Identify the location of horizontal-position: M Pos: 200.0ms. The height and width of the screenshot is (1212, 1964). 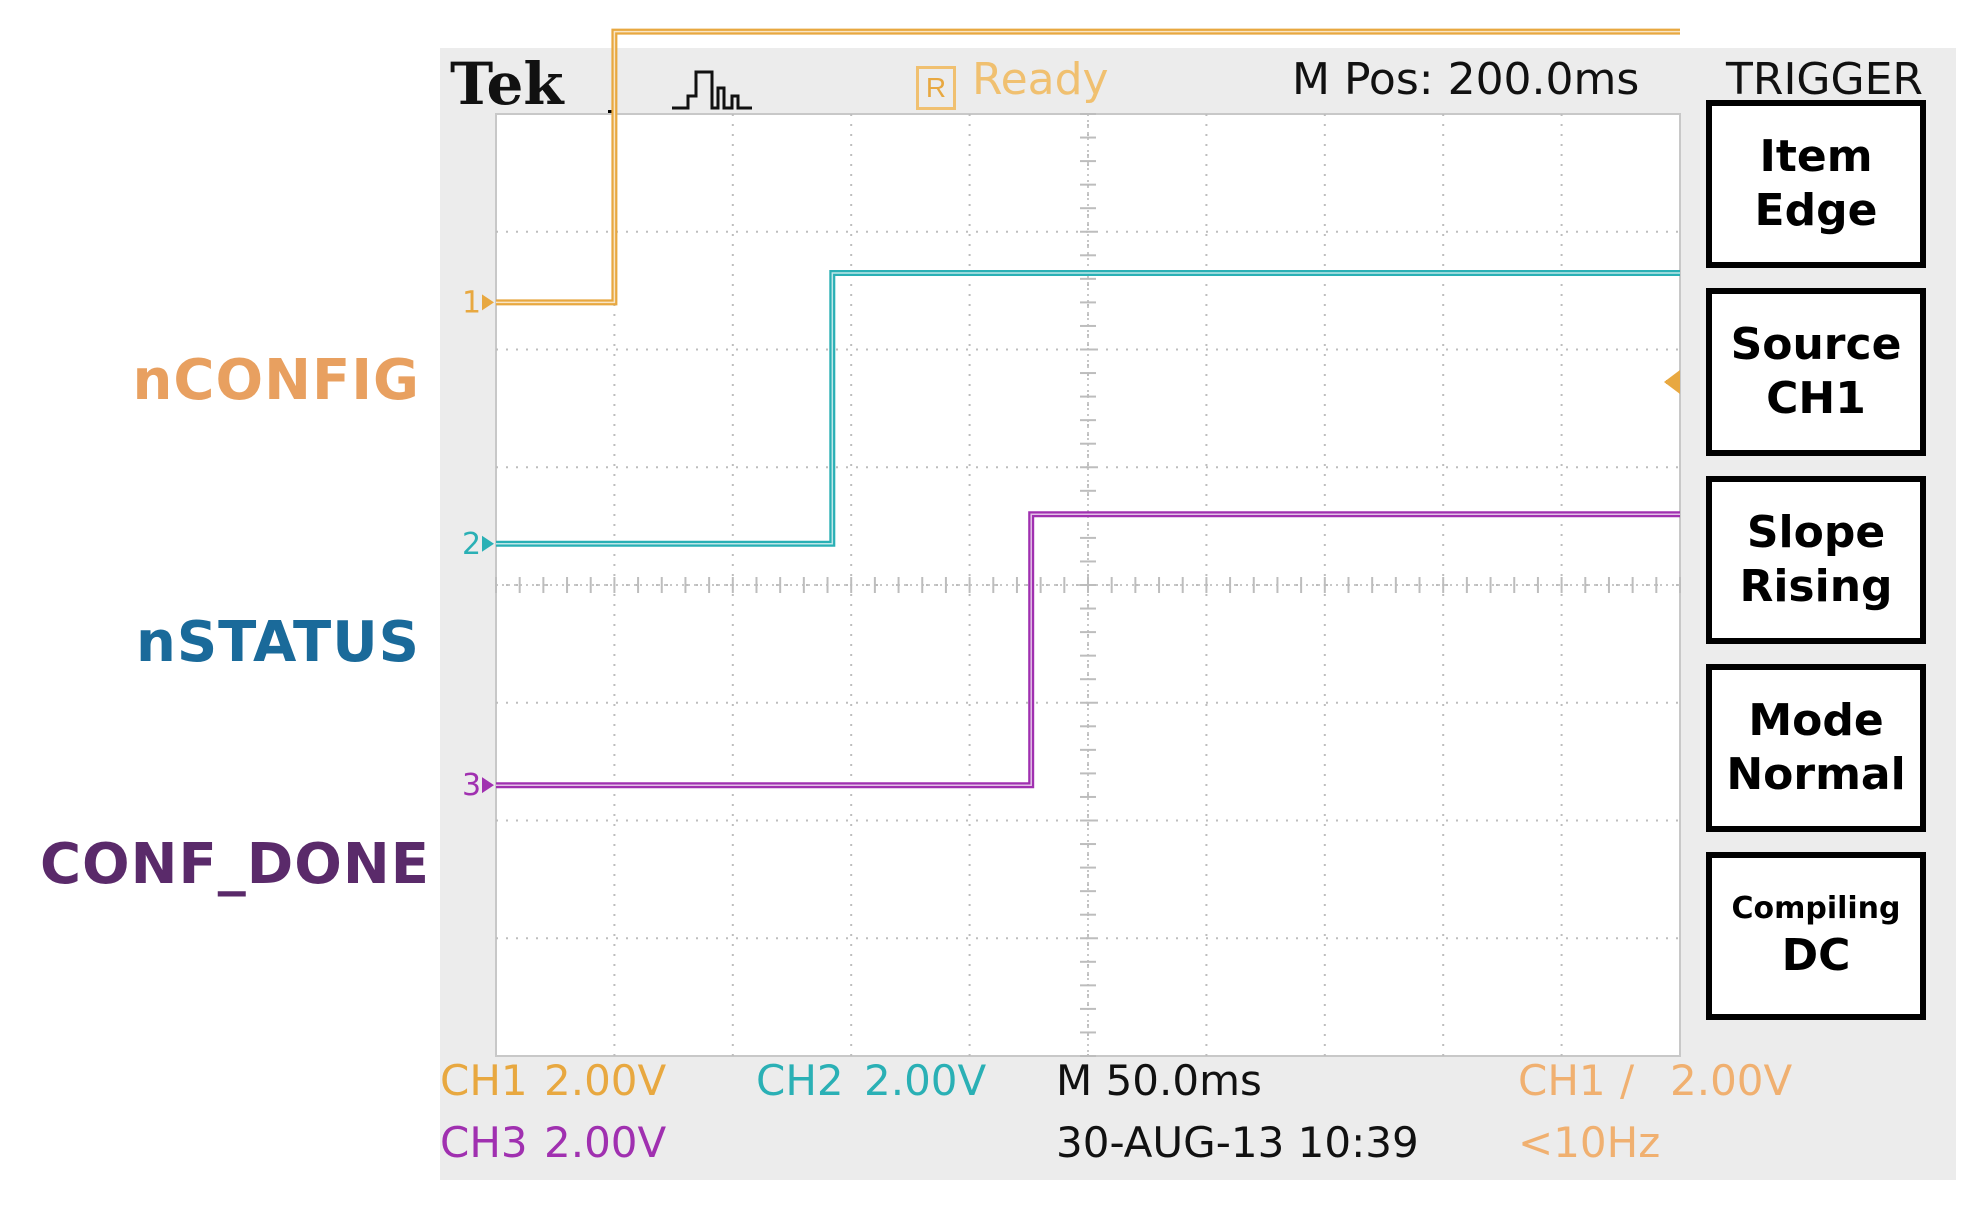
(1466, 79).